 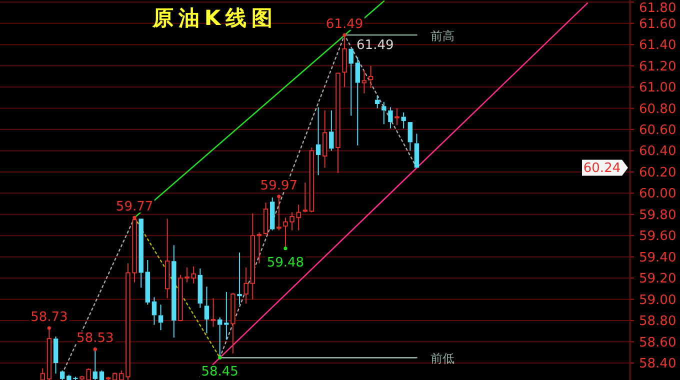 What do you see at coordinates (657, 279) in the screenshot?
I see `y-tick-label: 59.20` at bounding box center [657, 279].